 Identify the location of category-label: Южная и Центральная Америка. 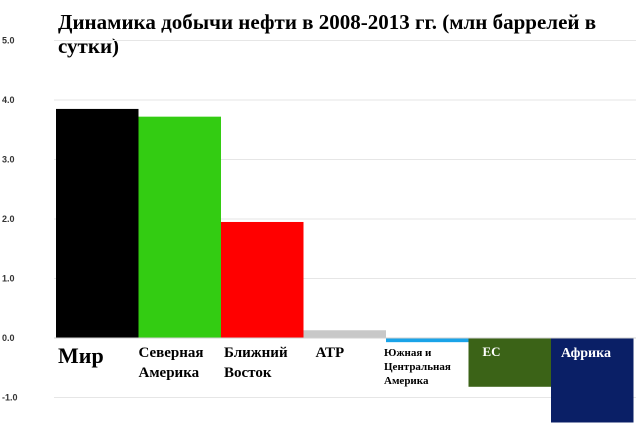
(417, 367).